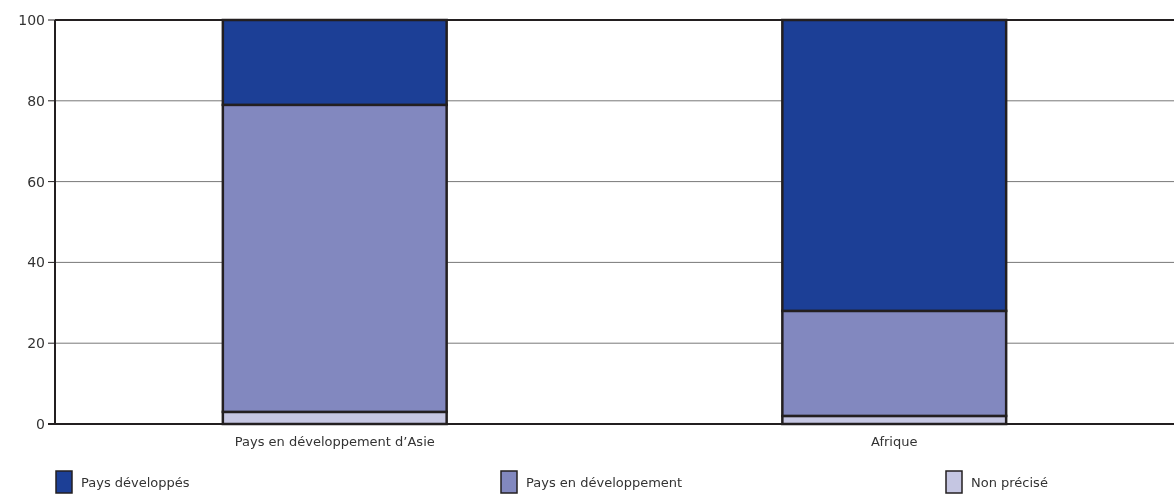 The width and height of the screenshot is (1174, 500). I want to click on y-tick-label: 20, so click(36, 343).